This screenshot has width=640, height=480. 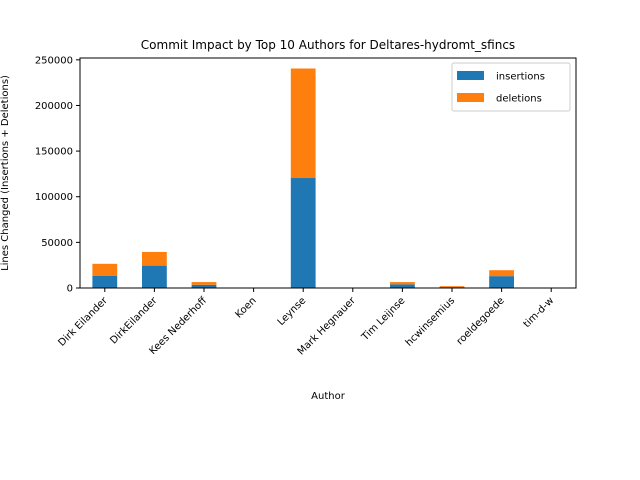 What do you see at coordinates (520, 77) in the screenshot?
I see `legend-label-insertions: insertions` at bounding box center [520, 77].